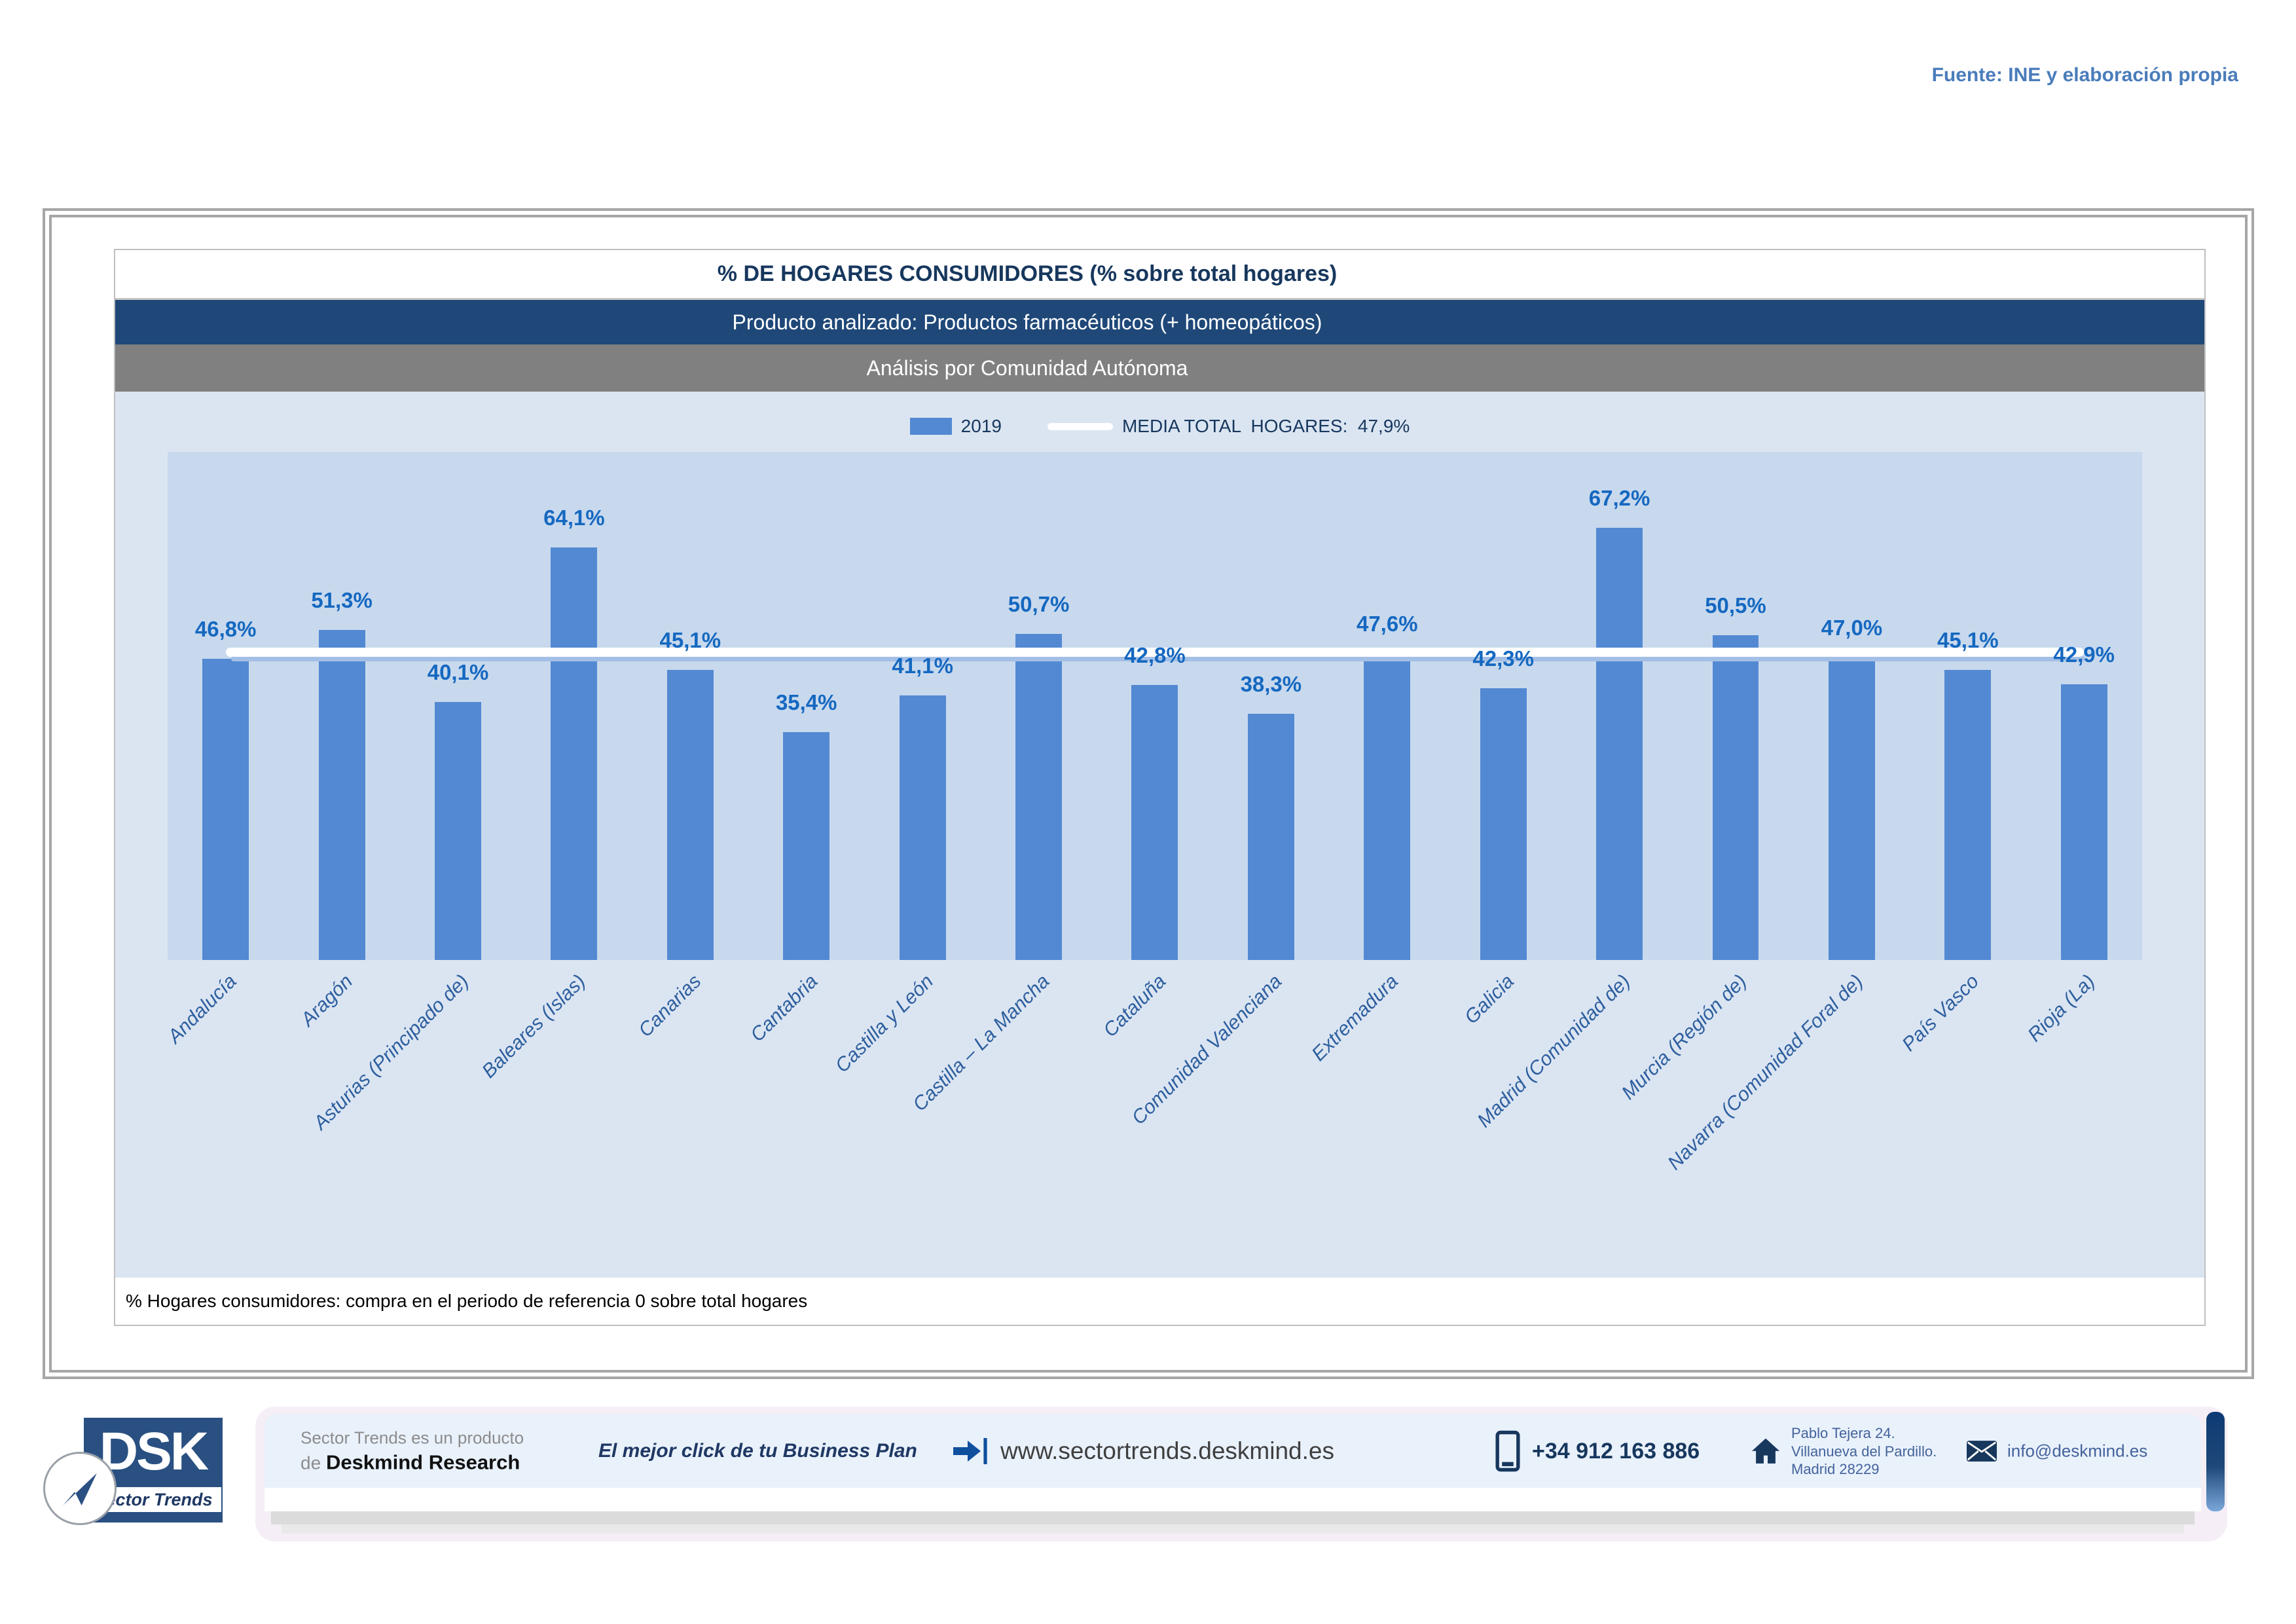 The width and height of the screenshot is (2296, 1624). Describe the element at coordinates (806, 702) in the screenshot. I see `bar-value-label: 35,4%` at that location.